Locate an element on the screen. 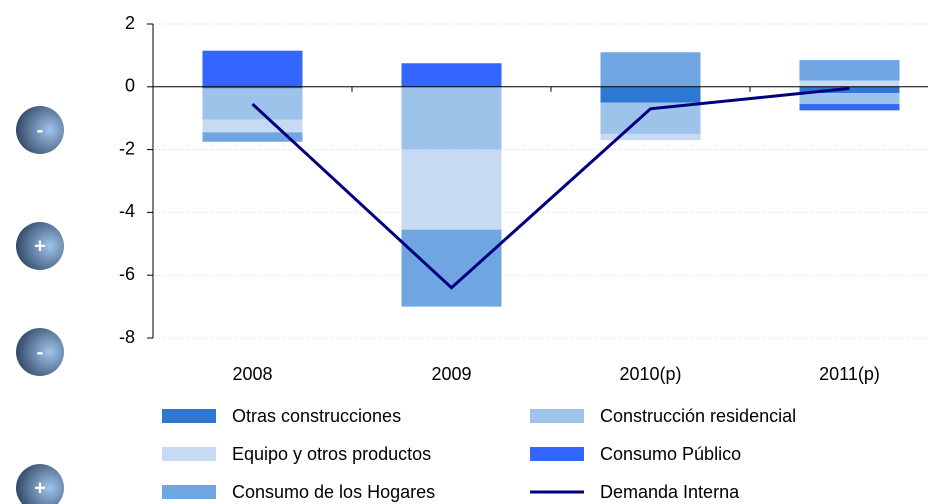  legend-label: Demanda Interna is located at coordinates (670, 492).